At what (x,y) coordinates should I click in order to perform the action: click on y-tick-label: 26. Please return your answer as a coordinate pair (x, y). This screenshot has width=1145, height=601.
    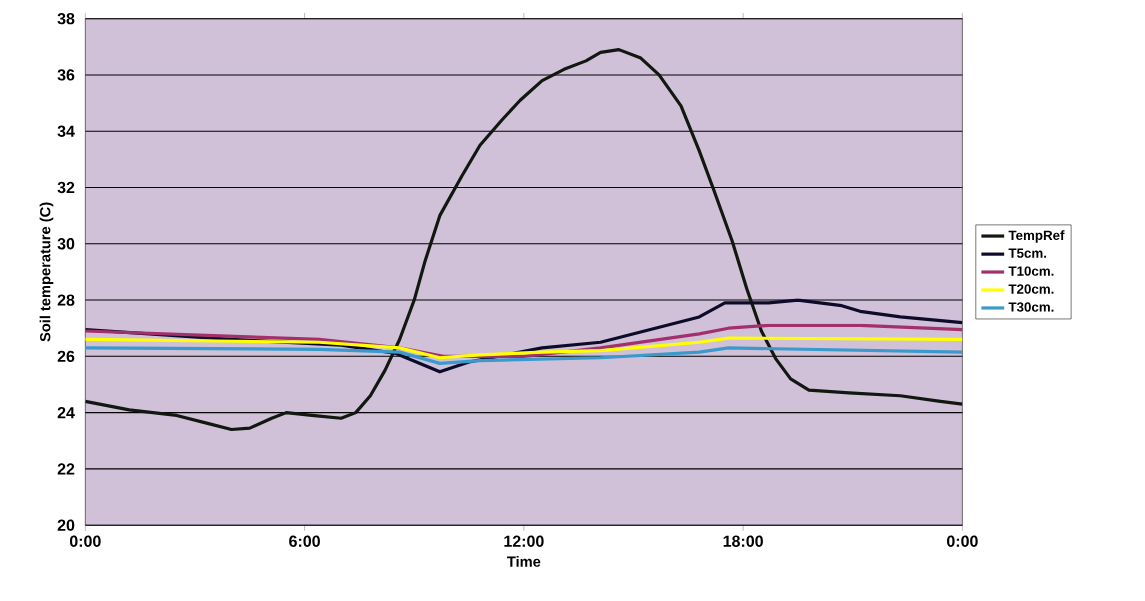
    Looking at the image, I should click on (66, 356).